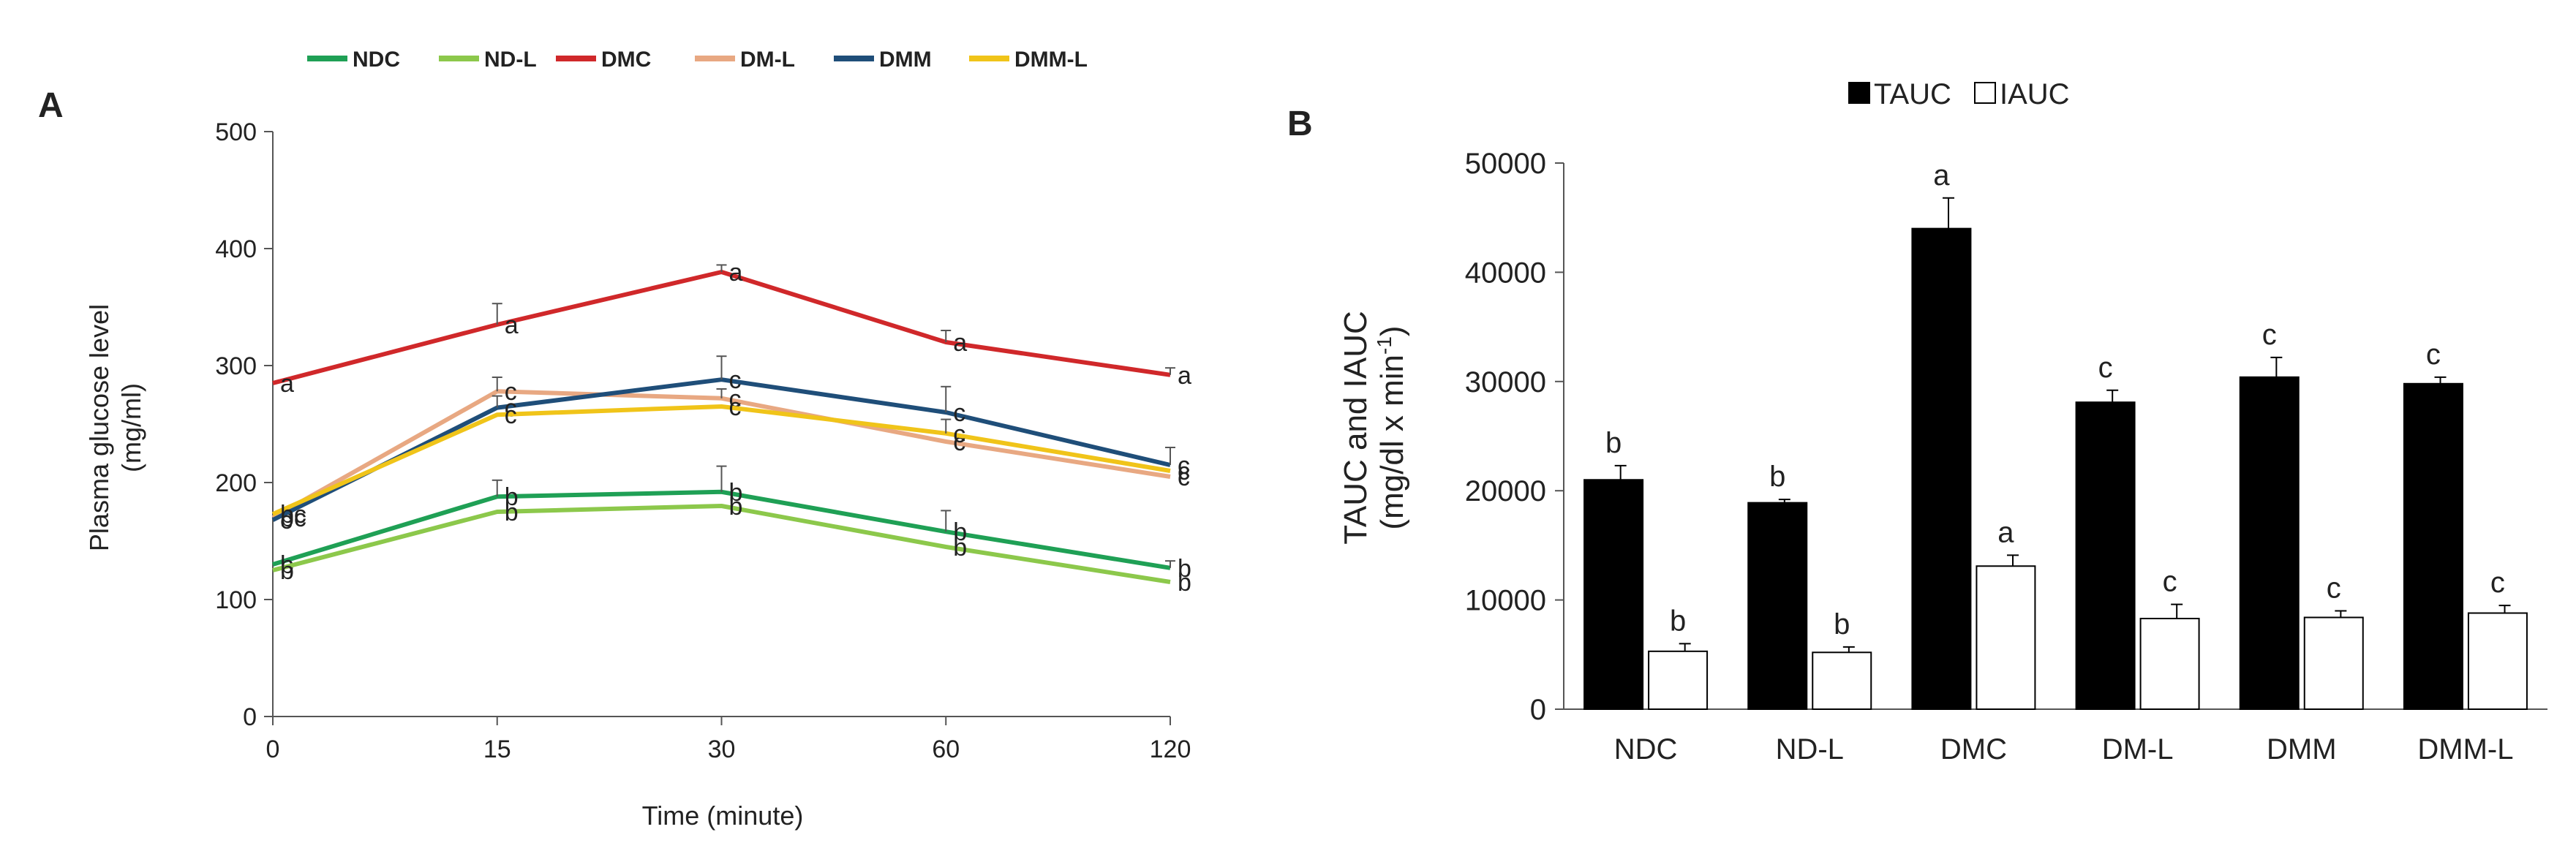  What do you see at coordinates (905, 60) in the screenshot?
I see `legend-label-dmm: DMM` at bounding box center [905, 60].